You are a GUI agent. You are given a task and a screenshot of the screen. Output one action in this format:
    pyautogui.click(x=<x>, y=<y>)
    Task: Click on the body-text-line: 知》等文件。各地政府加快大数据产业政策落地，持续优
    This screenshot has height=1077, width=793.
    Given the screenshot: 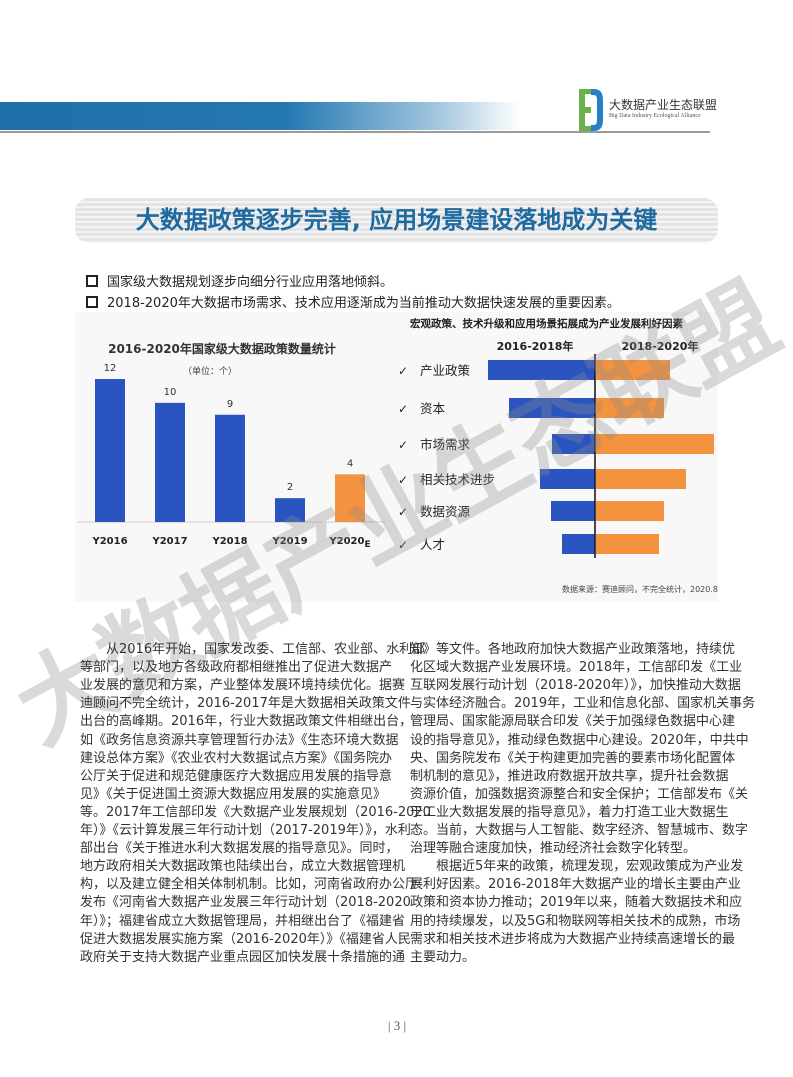 What is the action you would take?
    pyautogui.click(x=573, y=649)
    